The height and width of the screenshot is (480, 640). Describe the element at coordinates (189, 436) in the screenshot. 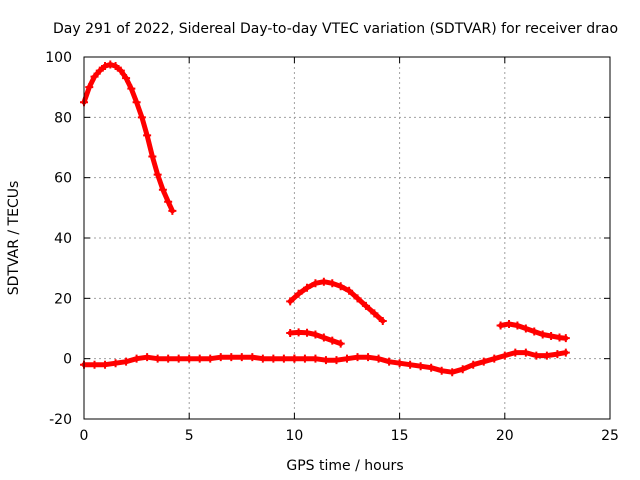

I see `x-tick-label: 5` at that location.